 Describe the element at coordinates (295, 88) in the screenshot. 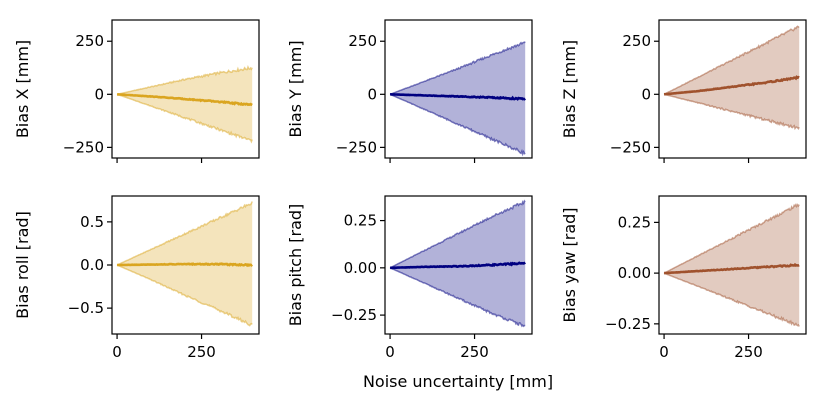

I see `bias-y-ylabel: Bias Y [mm]` at that location.